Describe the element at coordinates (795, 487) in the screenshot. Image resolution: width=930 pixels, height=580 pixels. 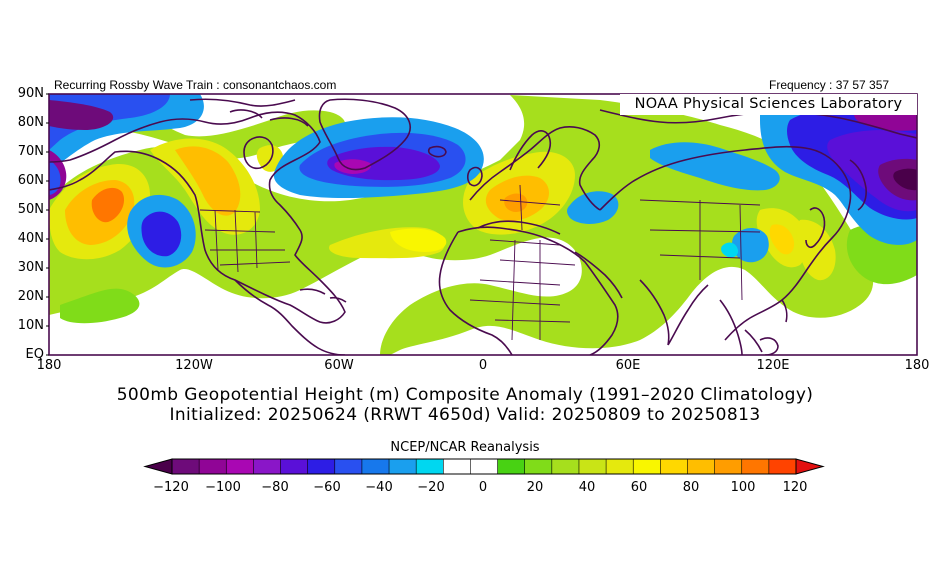
I see `colorbar-label: 120` at that location.